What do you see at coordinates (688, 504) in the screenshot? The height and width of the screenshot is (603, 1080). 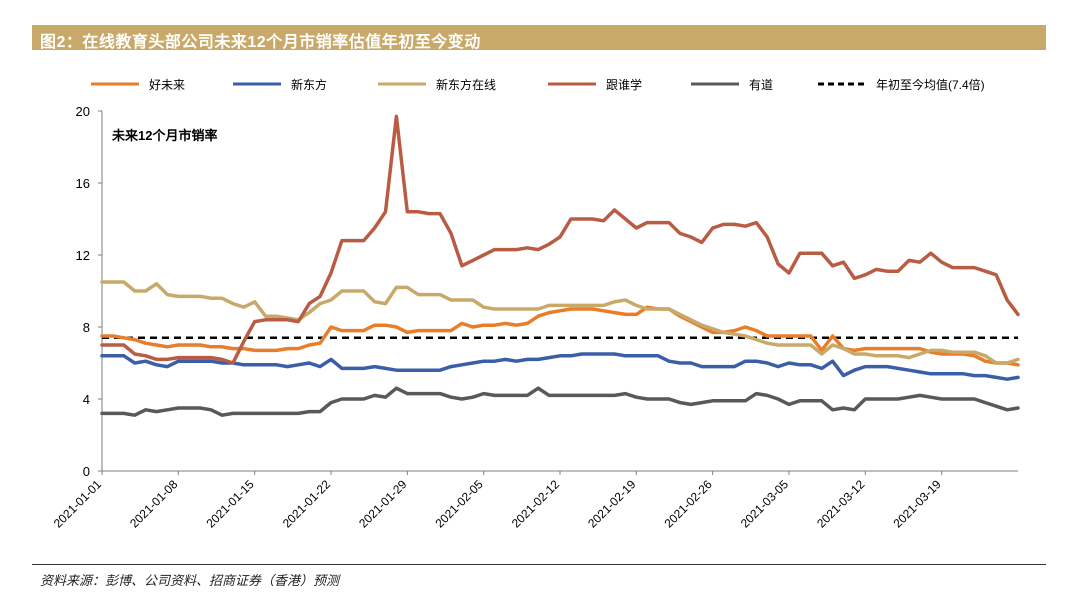 I see `x-tick-label: 2021-02-26` at bounding box center [688, 504].